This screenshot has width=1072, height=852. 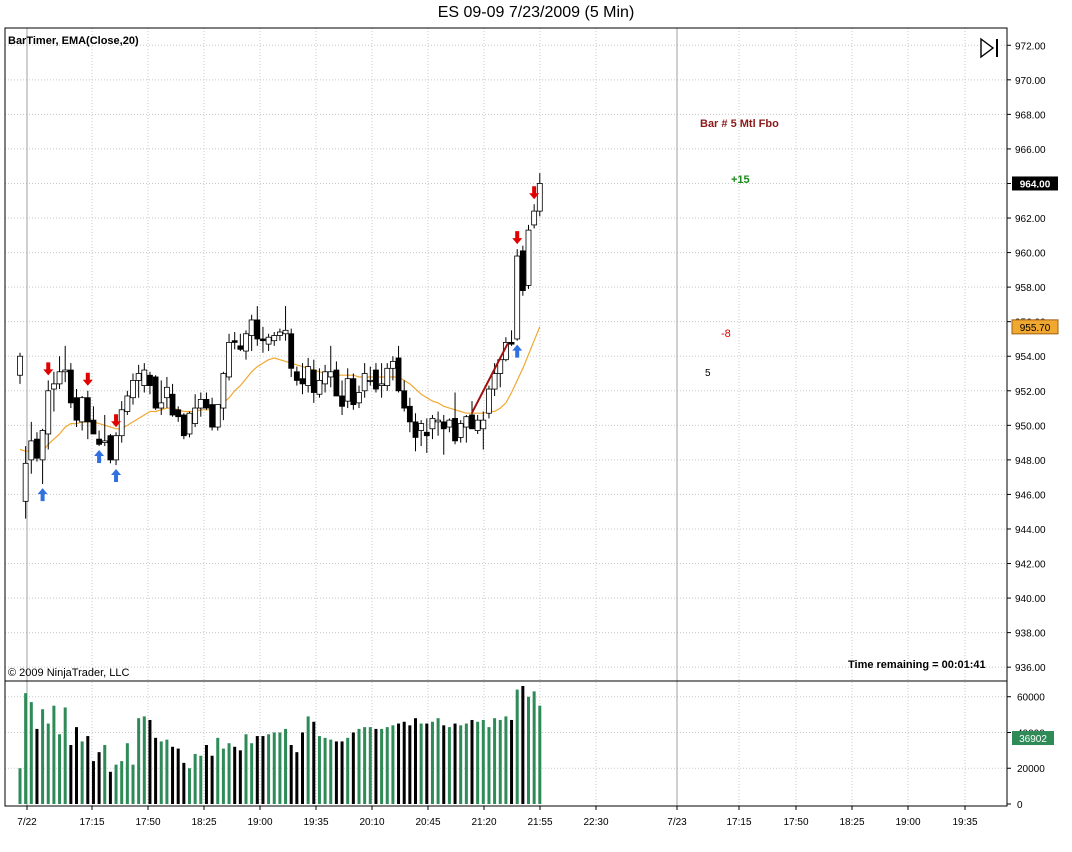 I want to click on price-tick-label: 940.00, so click(x=1030, y=599).